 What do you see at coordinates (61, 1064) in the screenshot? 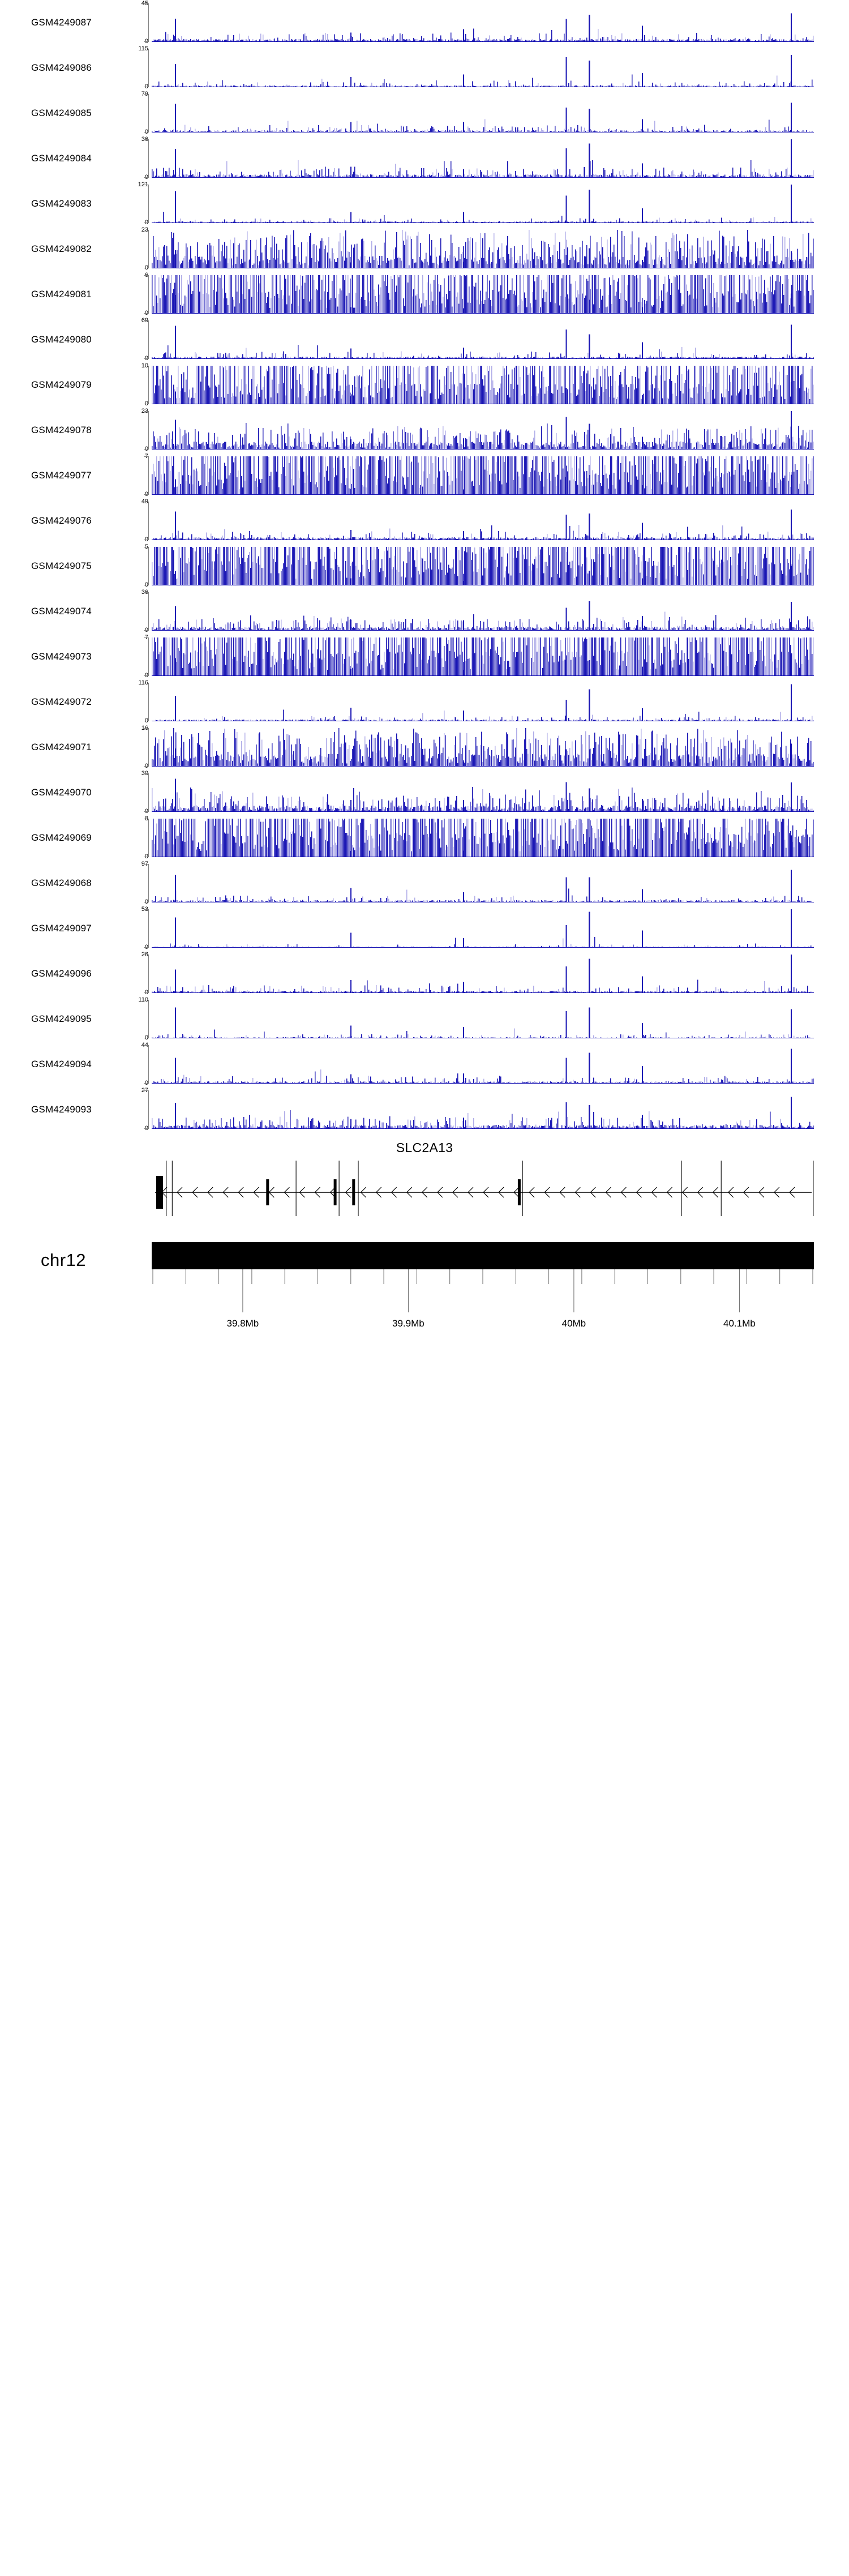
I see `track-sample-label: GSM4249094` at bounding box center [61, 1064].